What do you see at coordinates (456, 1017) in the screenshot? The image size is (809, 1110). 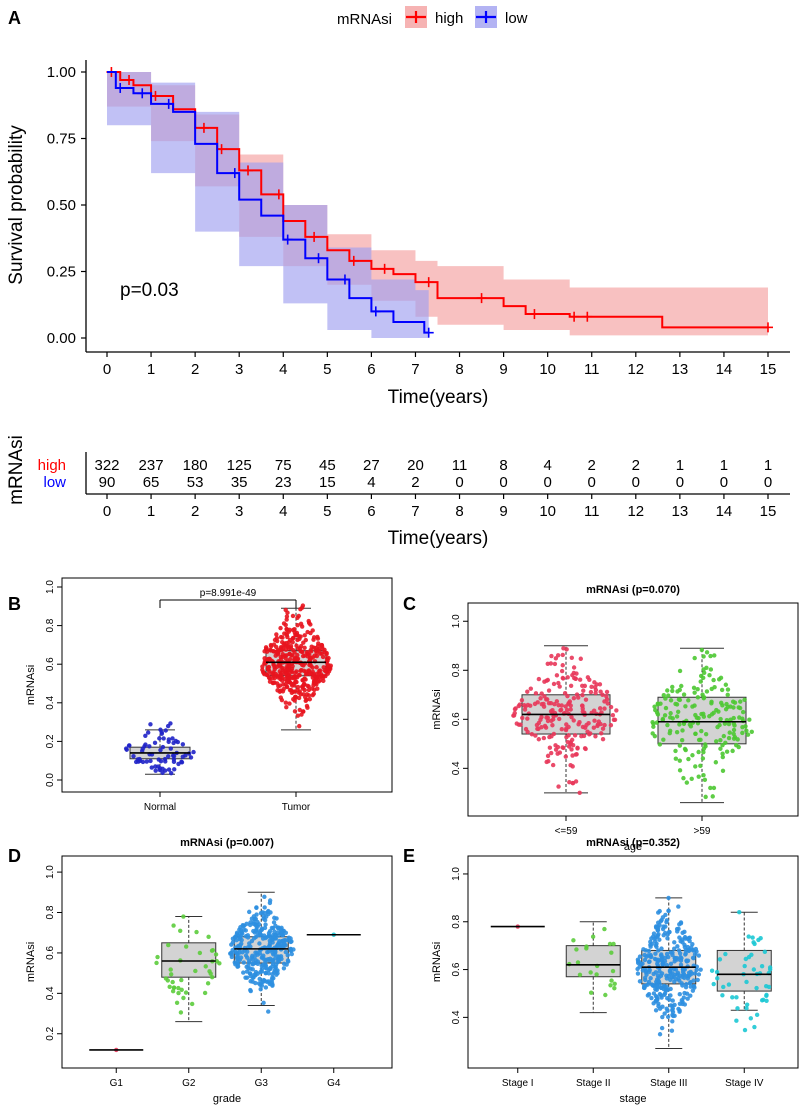 I see `panel-e-y-tick-label: 0.4` at bounding box center [456, 1017].